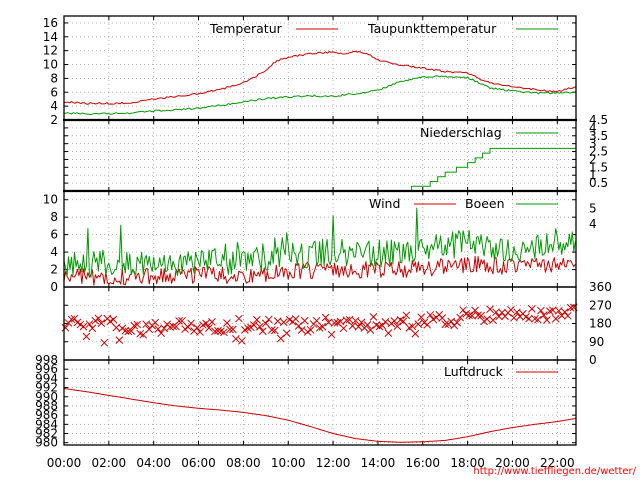  I want to click on credit-link: http://www.tieffliegen.de/wetter/, so click(554, 471).